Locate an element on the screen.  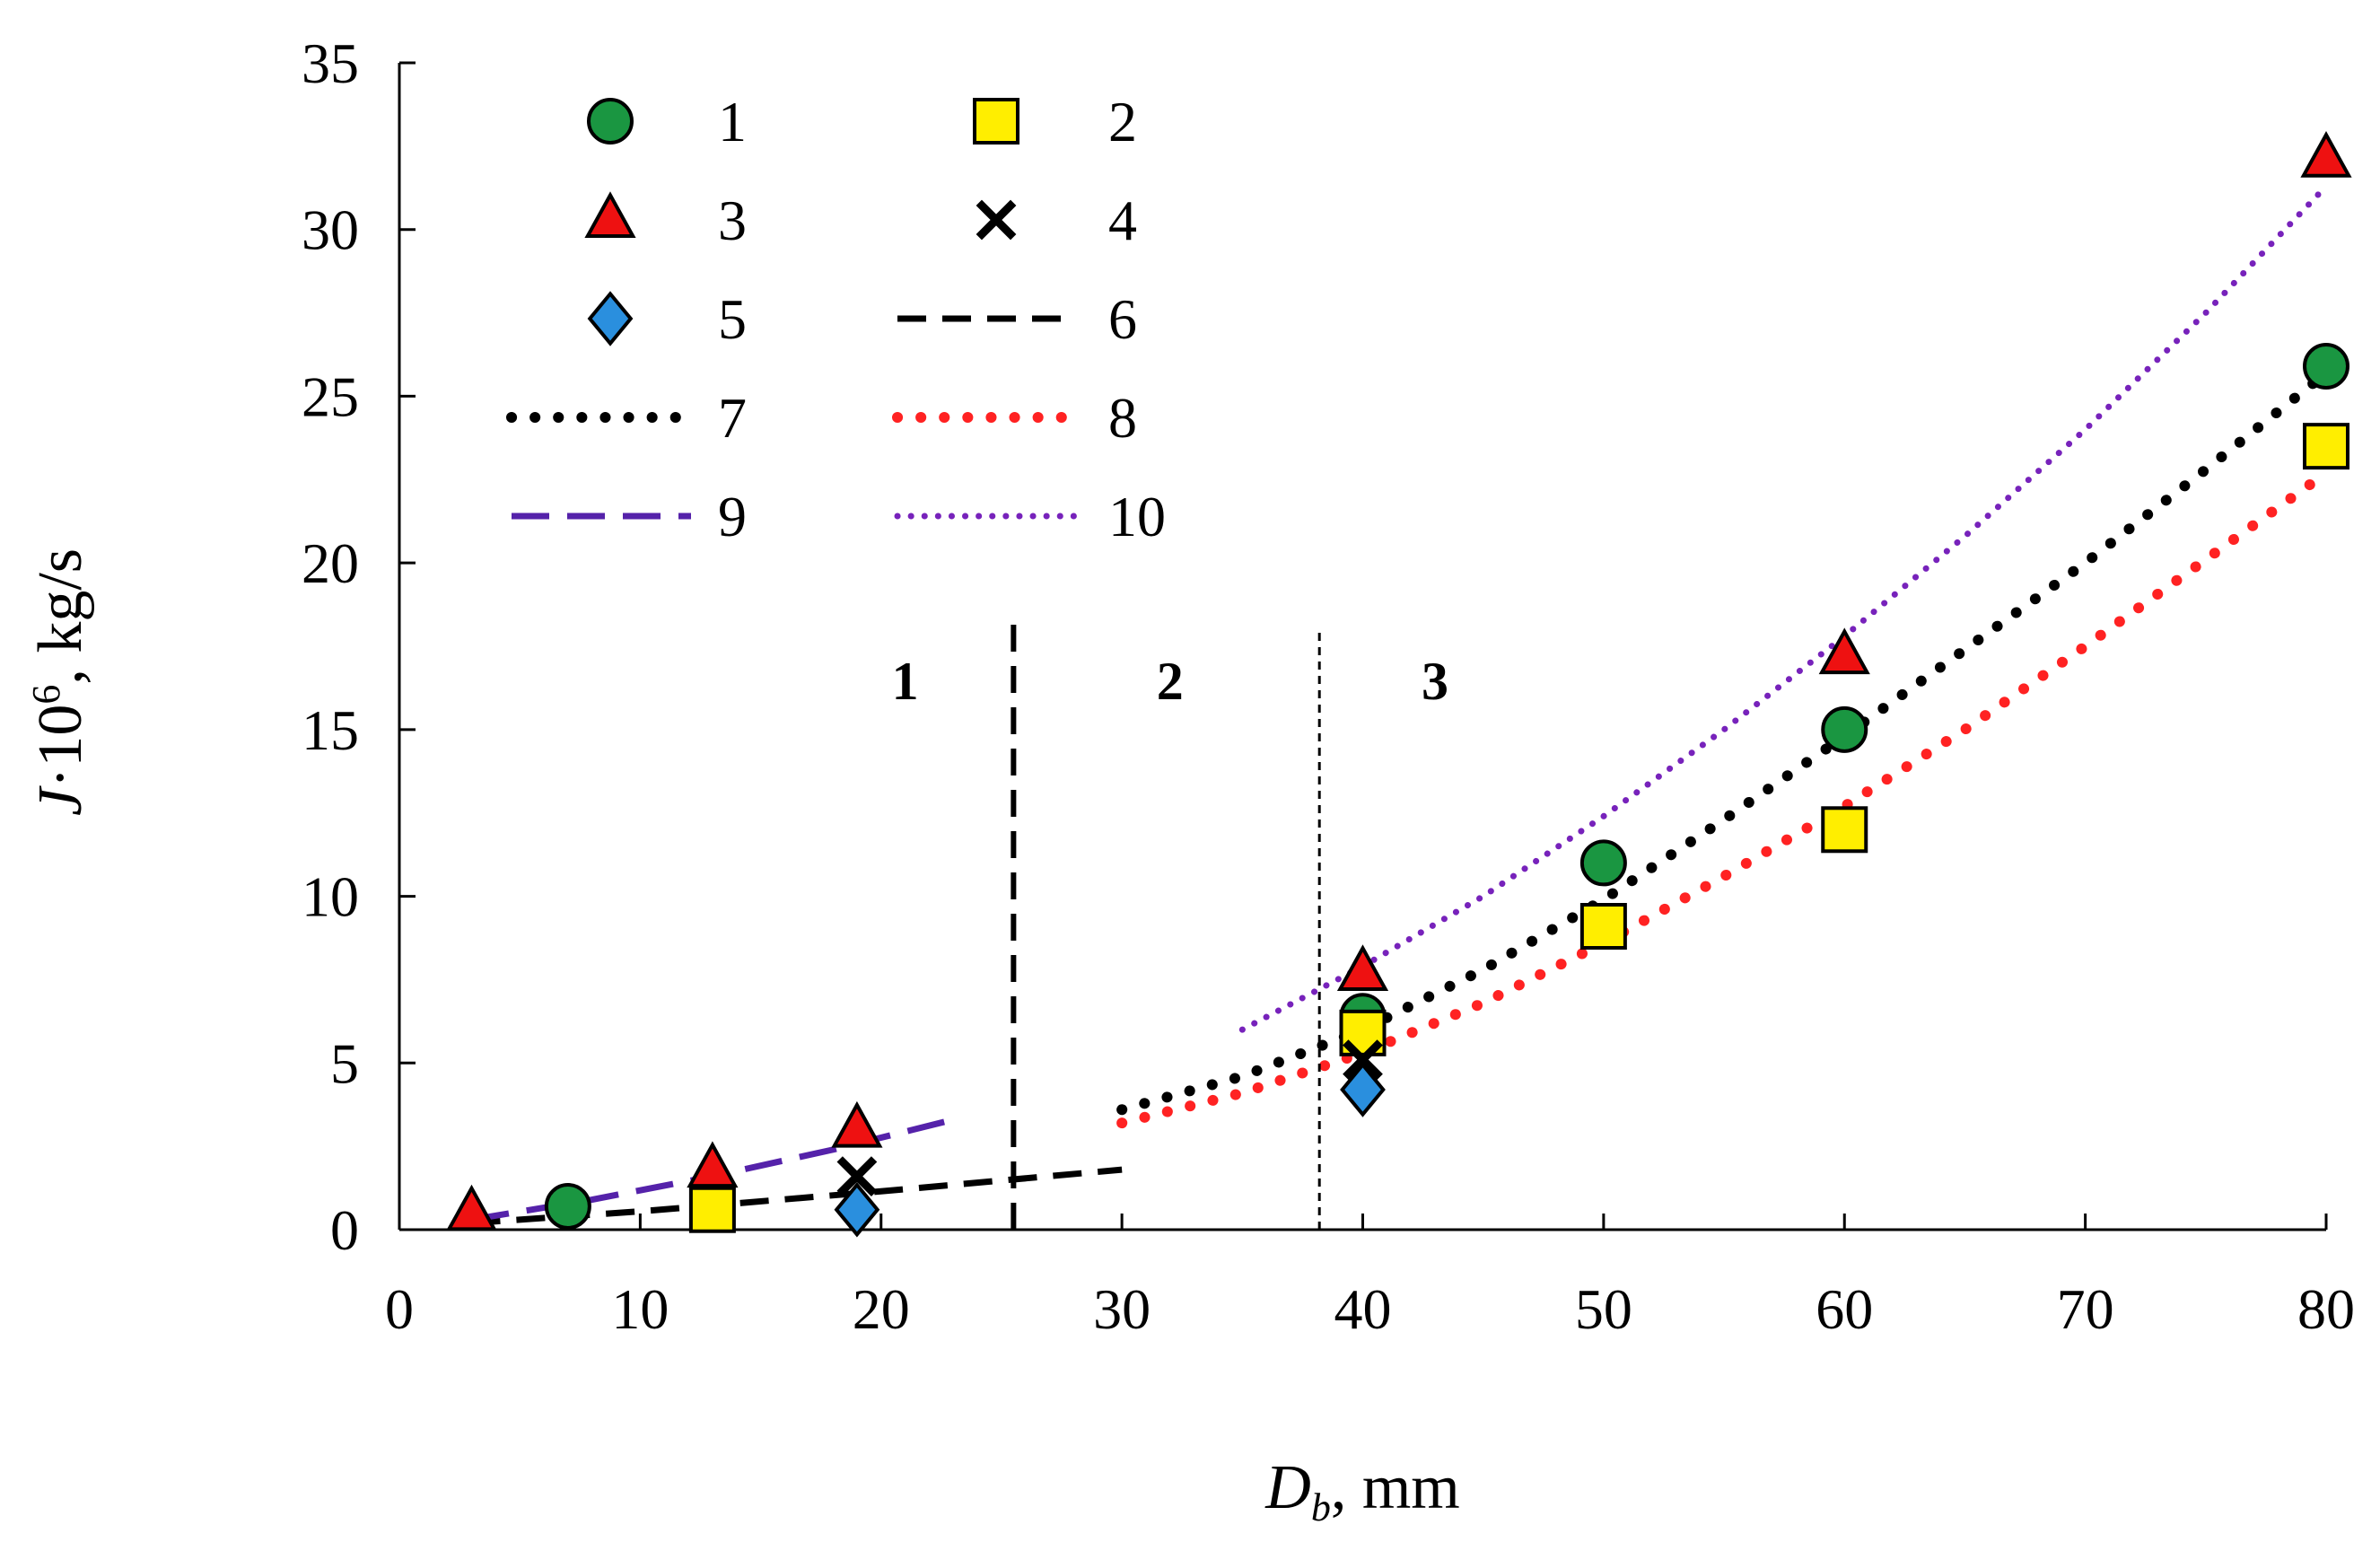
legend-label-3: 3 is located at coordinates (733, 220).